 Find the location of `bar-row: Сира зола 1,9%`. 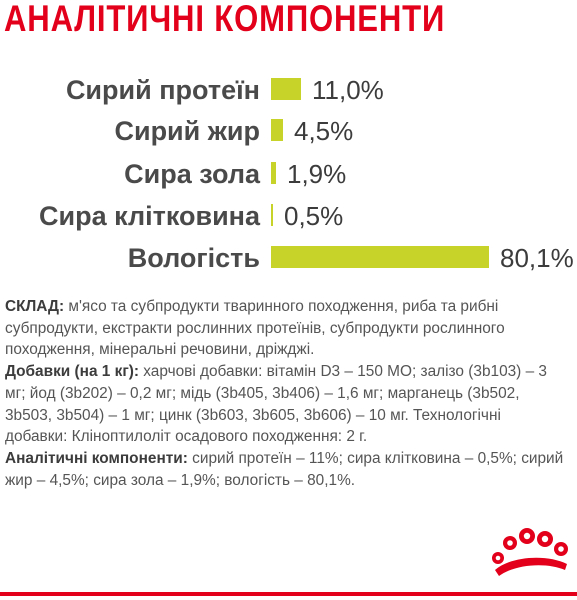

bar-row: Сира зола 1,9% is located at coordinates (288, 174).